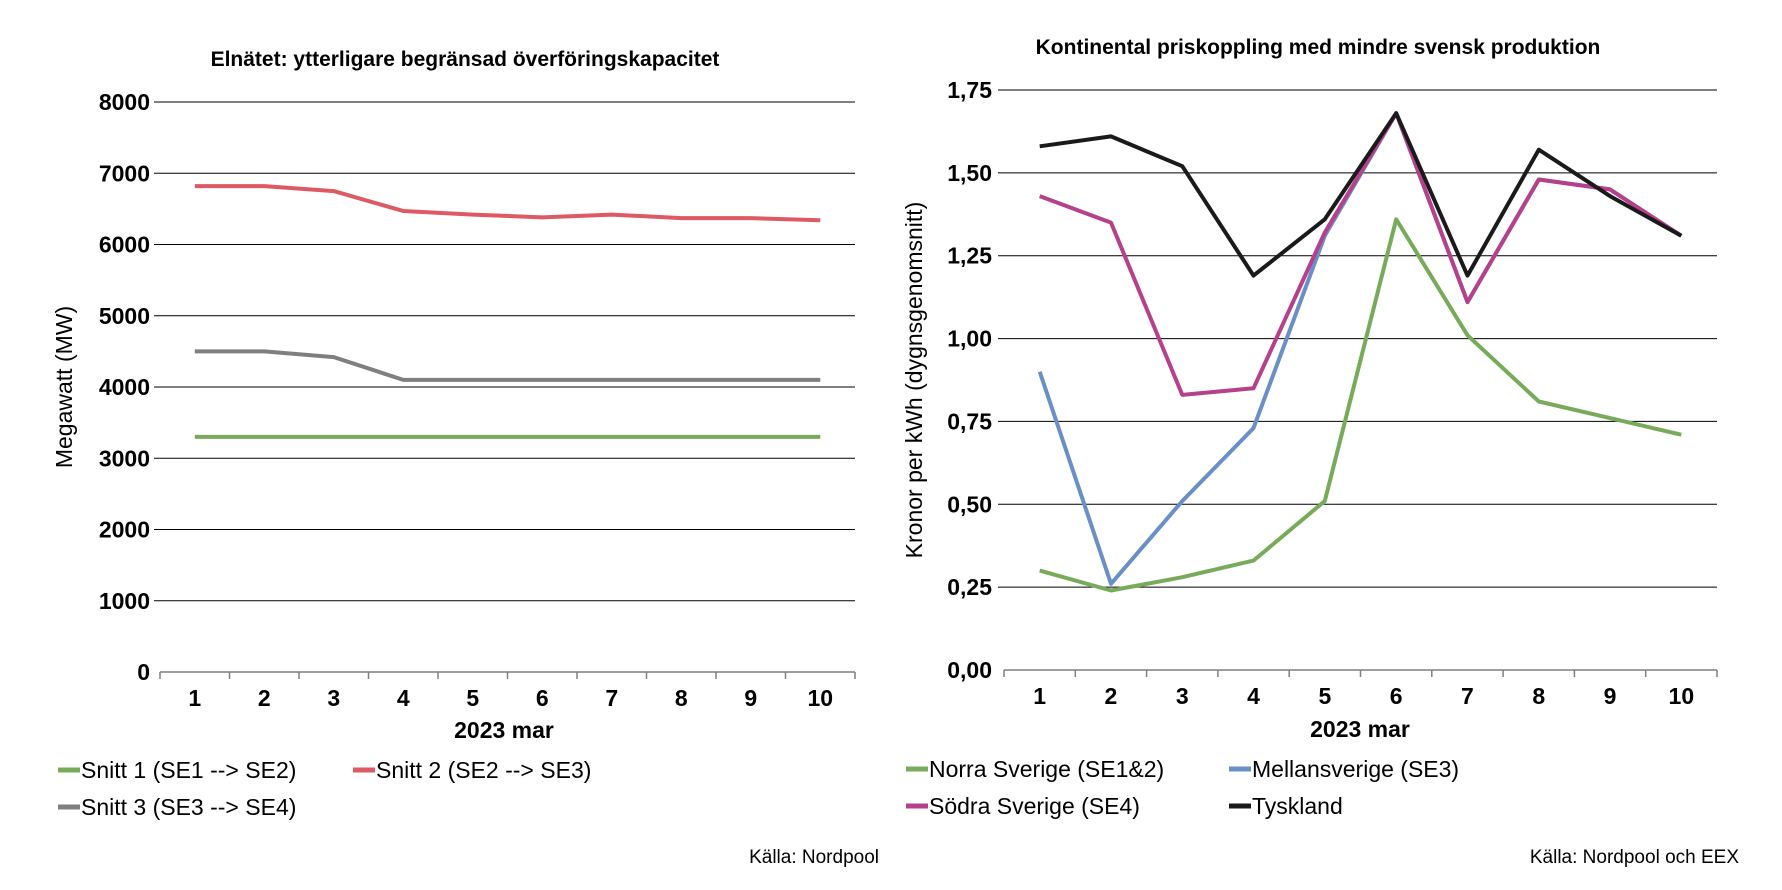 The width and height of the screenshot is (1782, 890). What do you see at coordinates (1046, 769) in the screenshot?
I see `legend-label: Norra Sverige (SE1&2)` at bounding box center [1046, 769].